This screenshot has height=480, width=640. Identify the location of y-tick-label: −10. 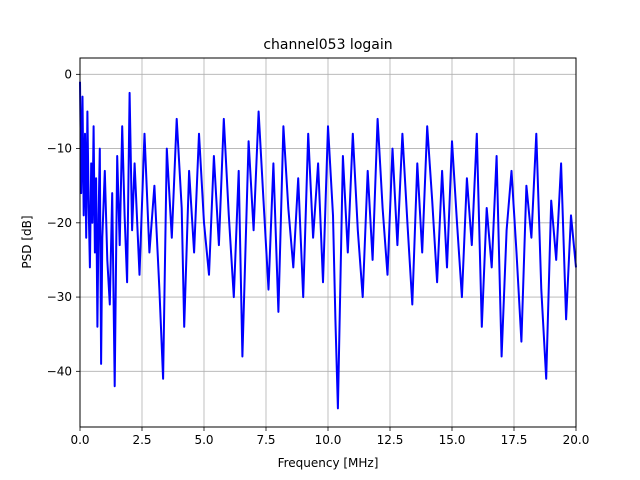
(59, 149).